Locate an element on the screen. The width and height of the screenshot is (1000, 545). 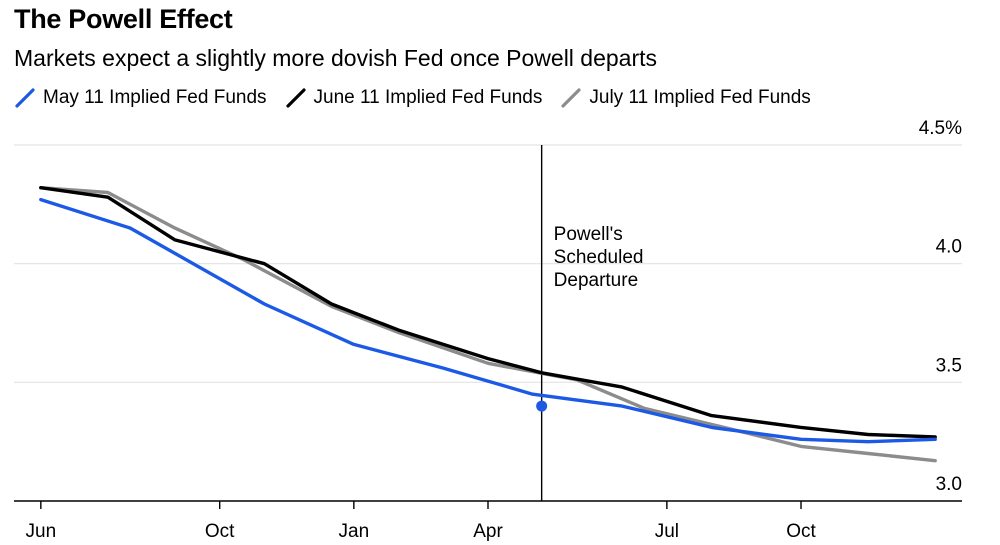
y-tick-label: 4.0 is located at coordinates (949, 247).